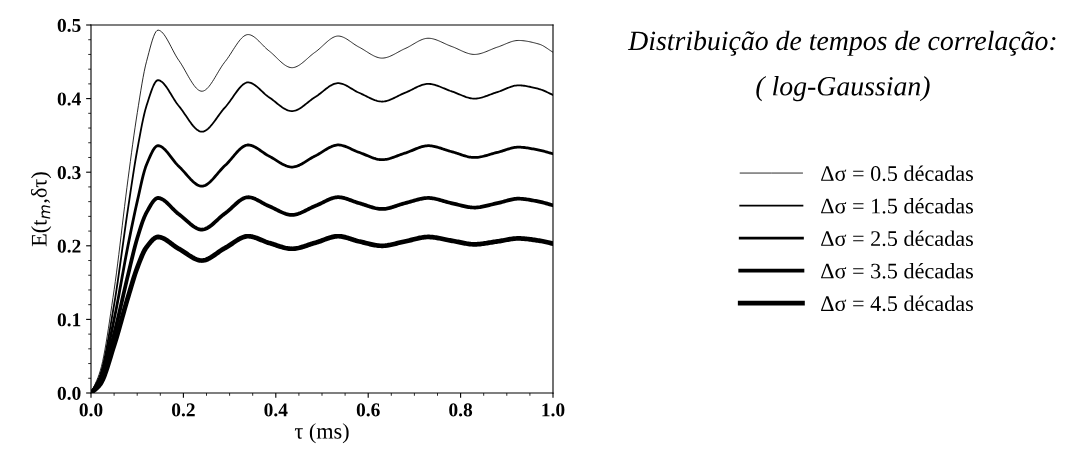 The height and width of the screenshot is (454, 1067). I want to click on x-tick-label: 0.2, so click(183, 410).